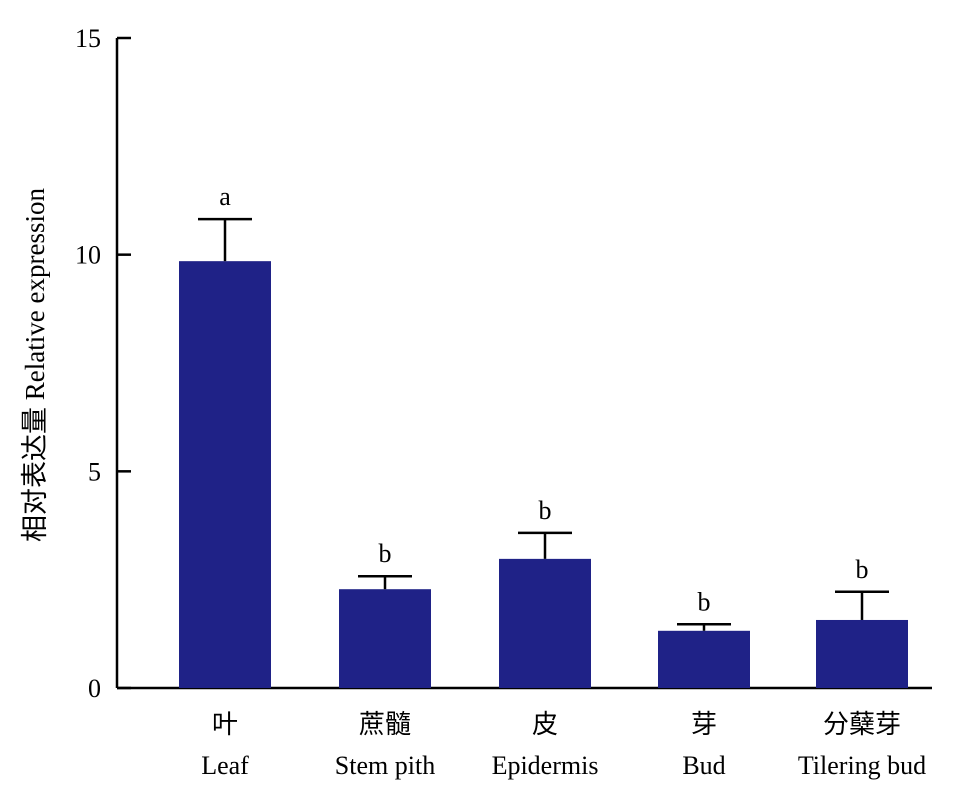  Describe the element at coordinates (225, 196) in the screenshot. I see `significance-label: a` at that location.